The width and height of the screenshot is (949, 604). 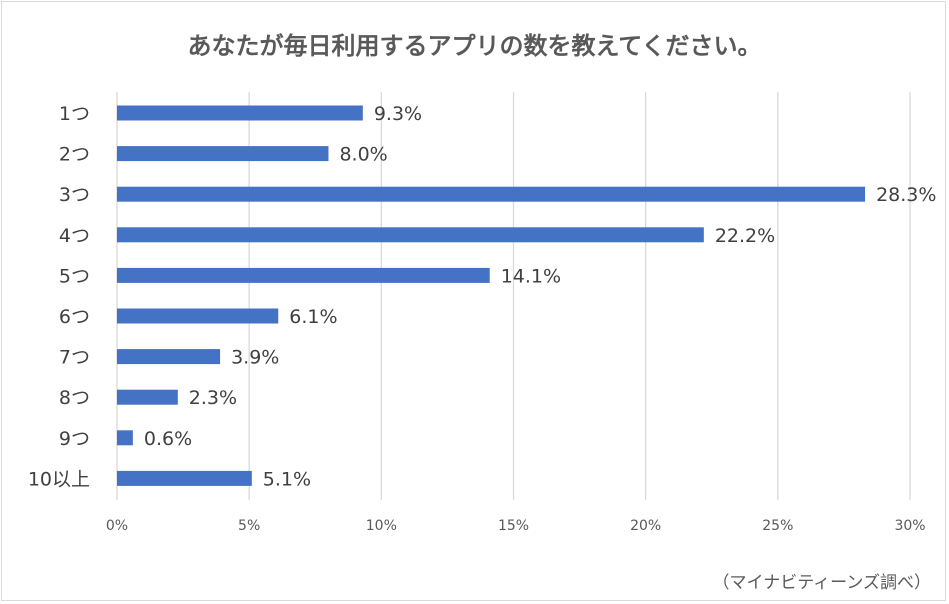 I want to click on x-tick-label: 10%, so click(x=381, y=526).